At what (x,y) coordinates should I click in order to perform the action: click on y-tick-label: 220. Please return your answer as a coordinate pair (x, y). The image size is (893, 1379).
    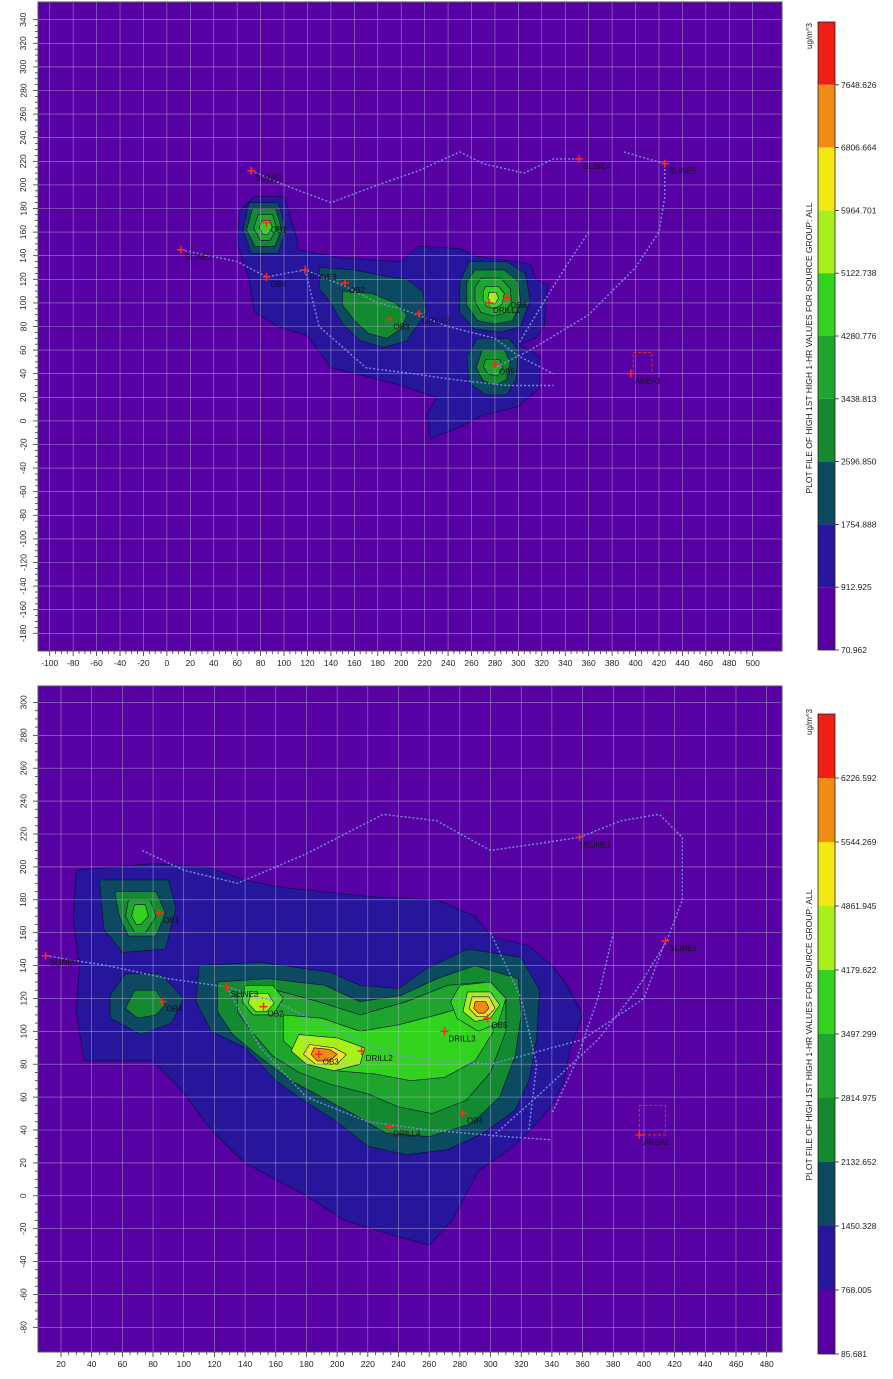
    Looking at the image, I should click on (23, 834).